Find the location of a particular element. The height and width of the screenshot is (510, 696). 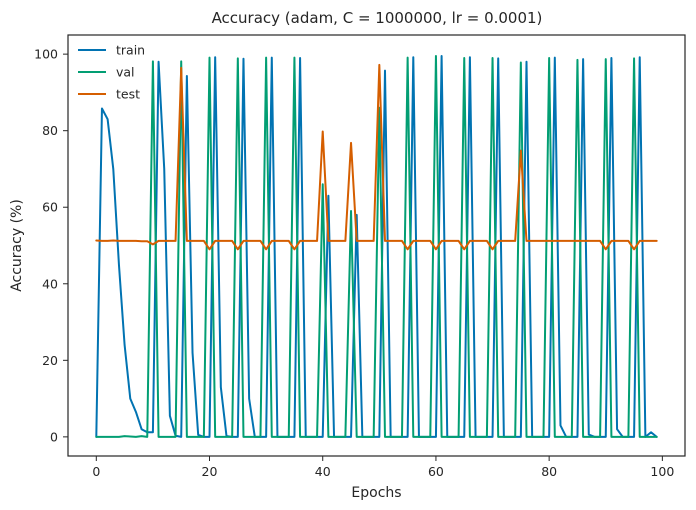

legend-label-train: train is located at coordinates (130, 50).